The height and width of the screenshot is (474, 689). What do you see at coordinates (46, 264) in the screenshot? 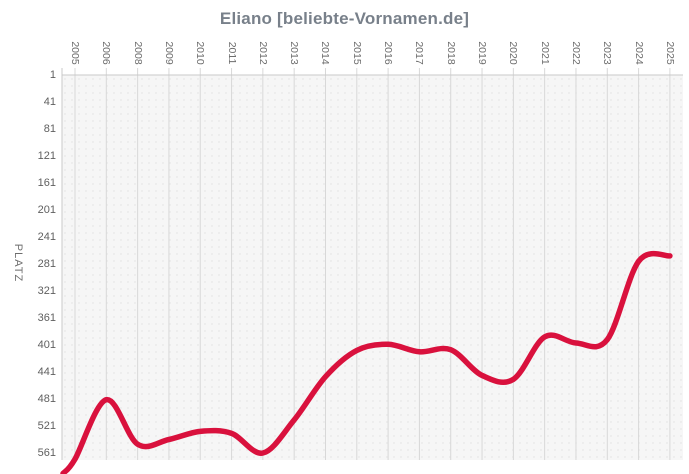
I see `y-tick-label: 281` at bounding box center [46, 264].